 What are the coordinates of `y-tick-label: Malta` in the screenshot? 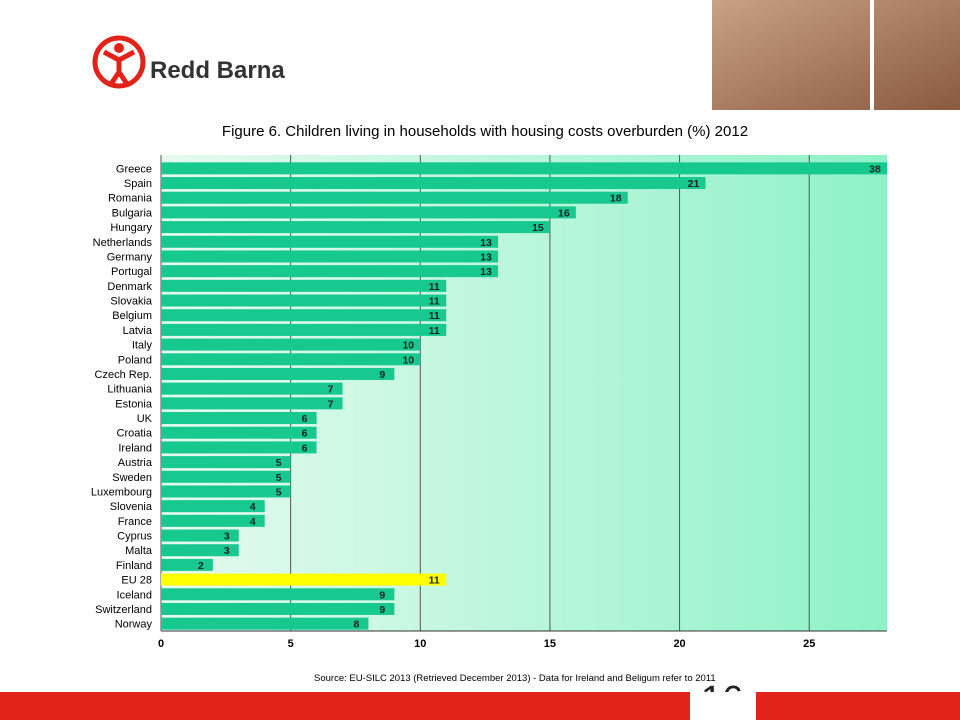 It's located at (139, 551).